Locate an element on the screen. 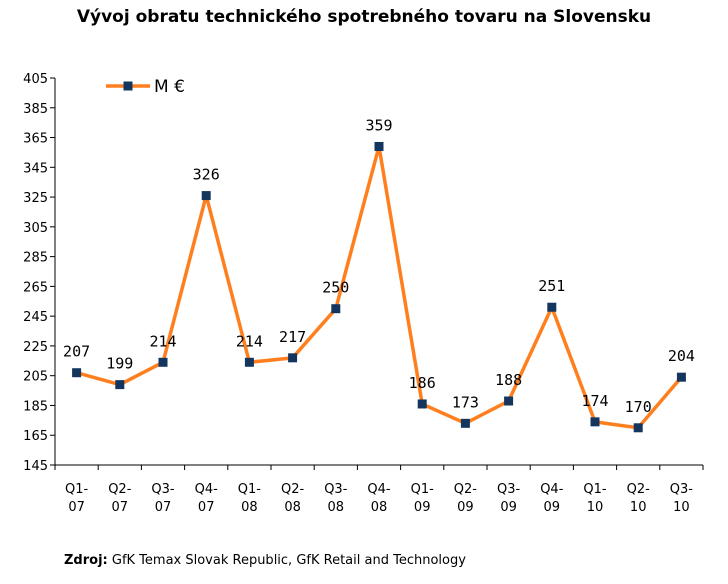 The image size is (728, 584). data-label: 186 is located at coordinates (422, 383).